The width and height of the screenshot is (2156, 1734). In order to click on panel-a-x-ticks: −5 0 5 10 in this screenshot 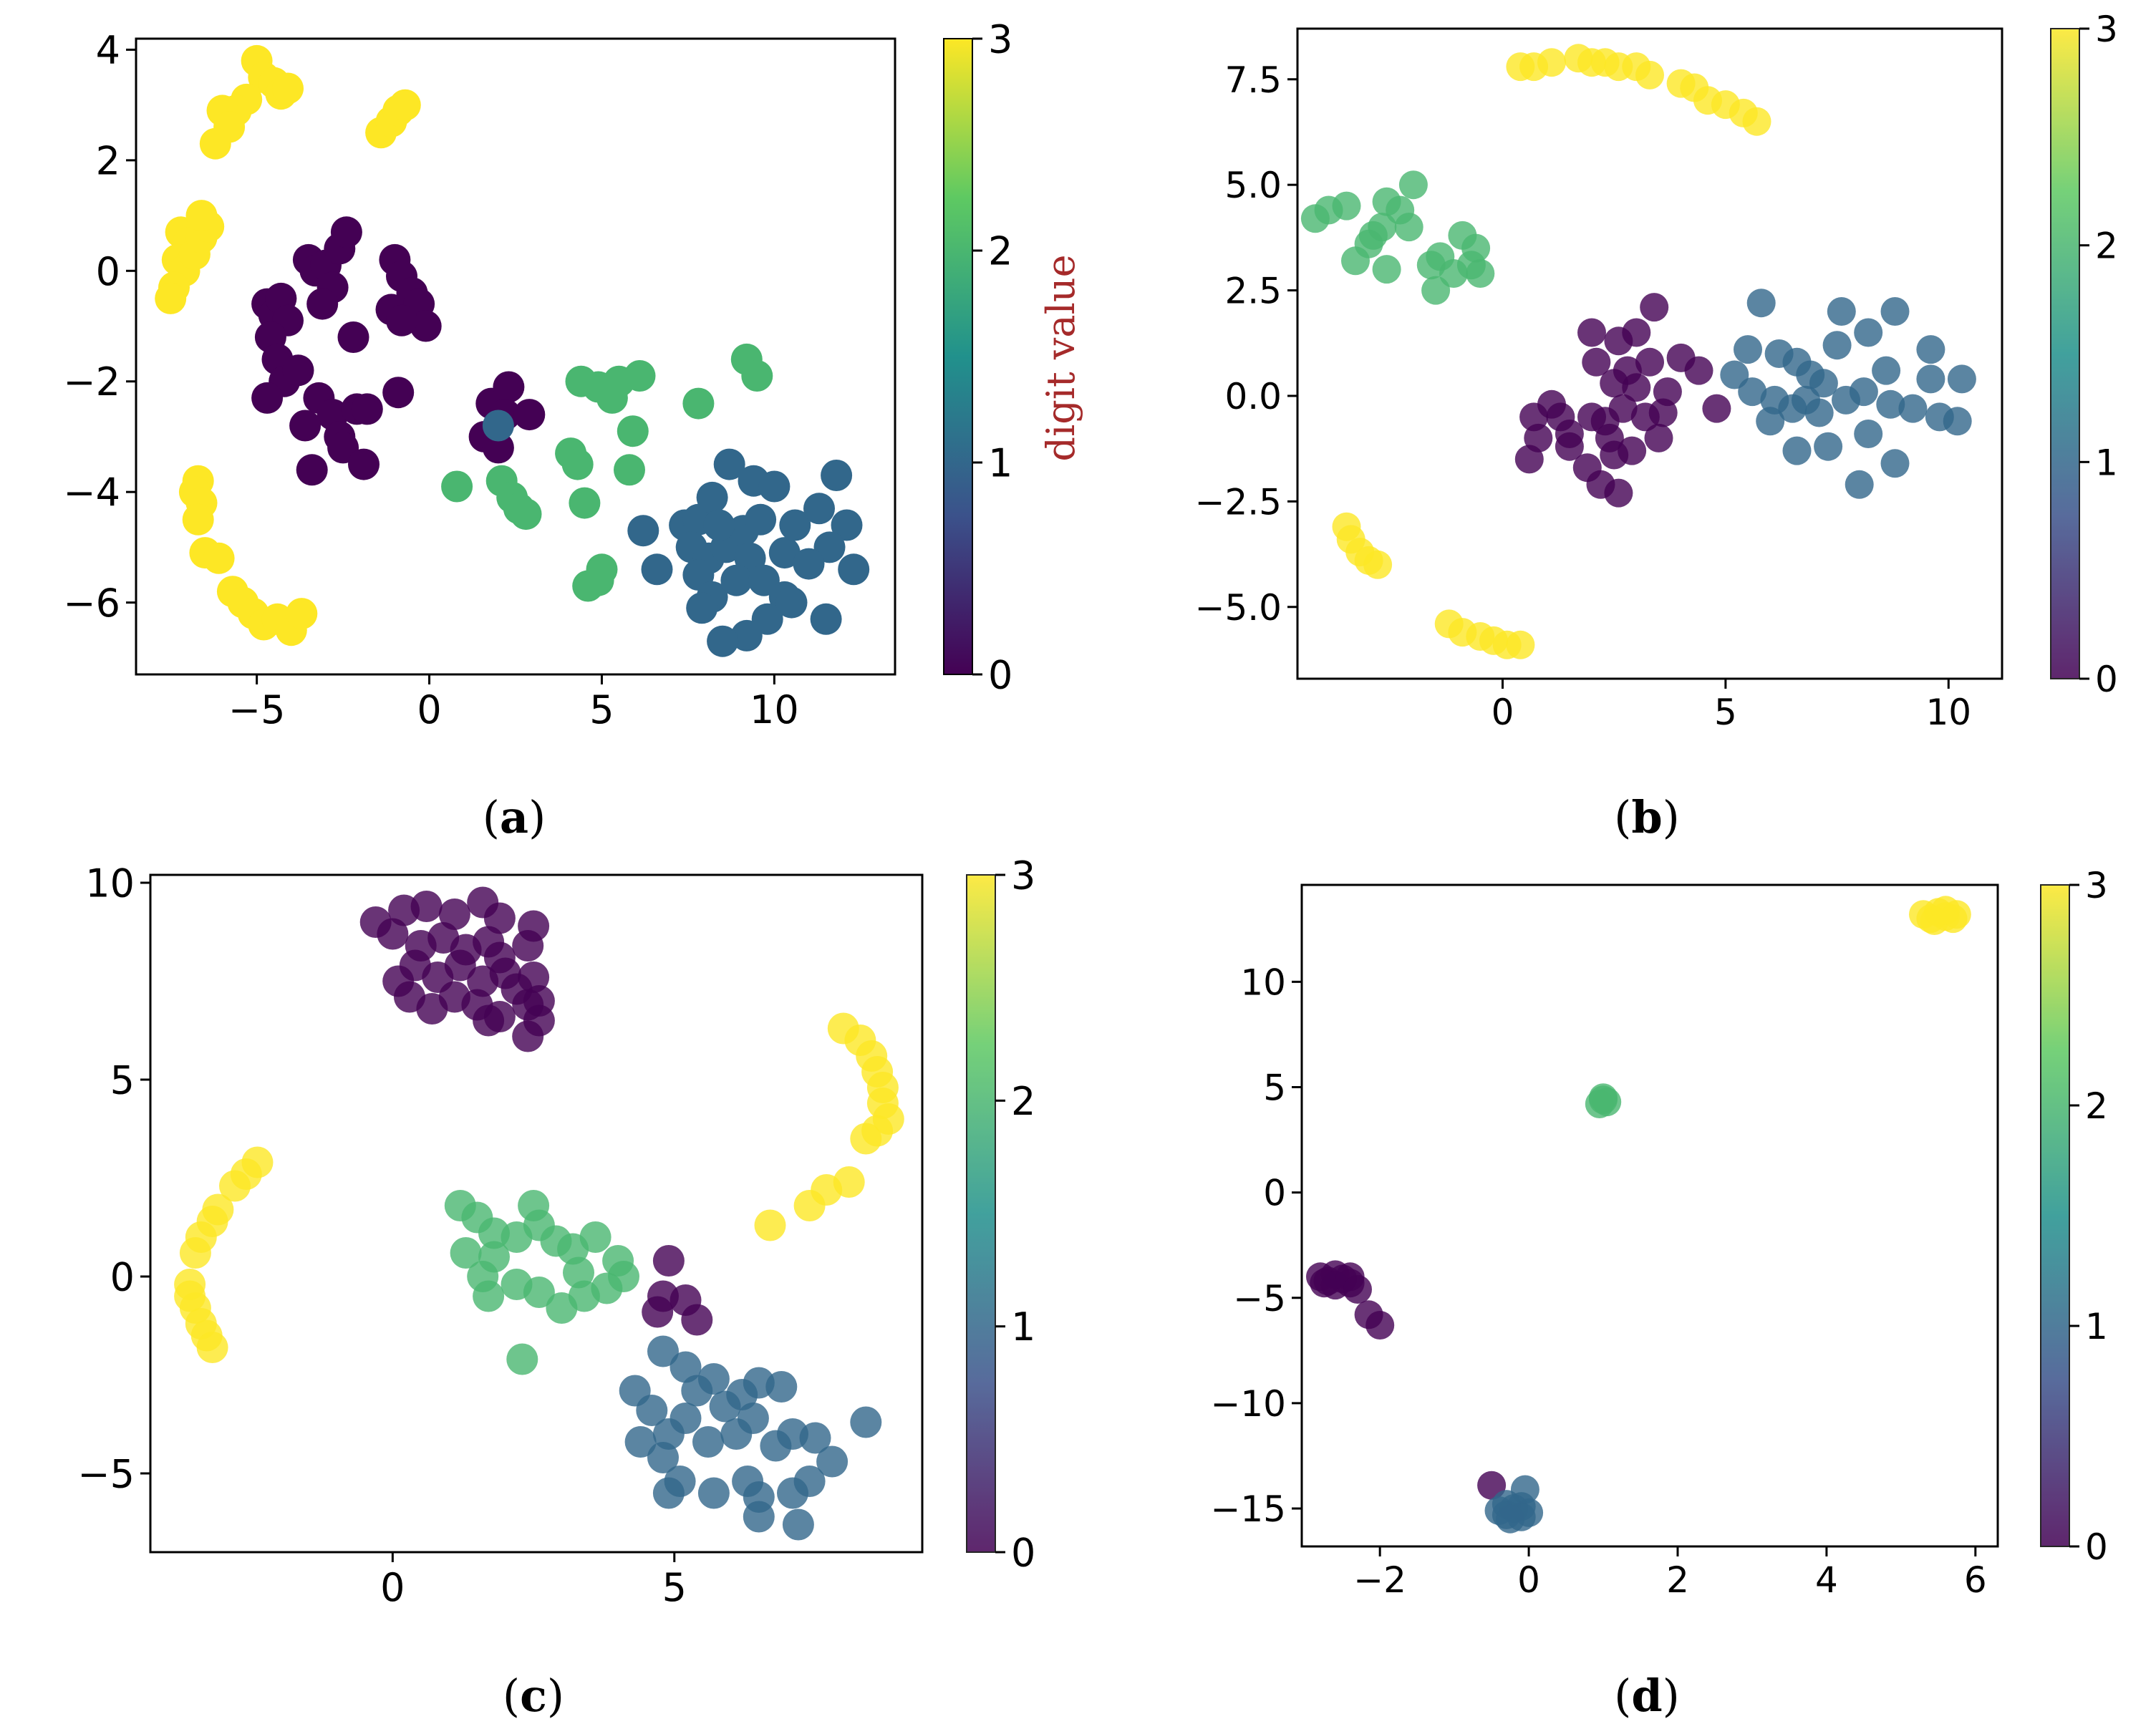, I will do `click(513, 703)`.